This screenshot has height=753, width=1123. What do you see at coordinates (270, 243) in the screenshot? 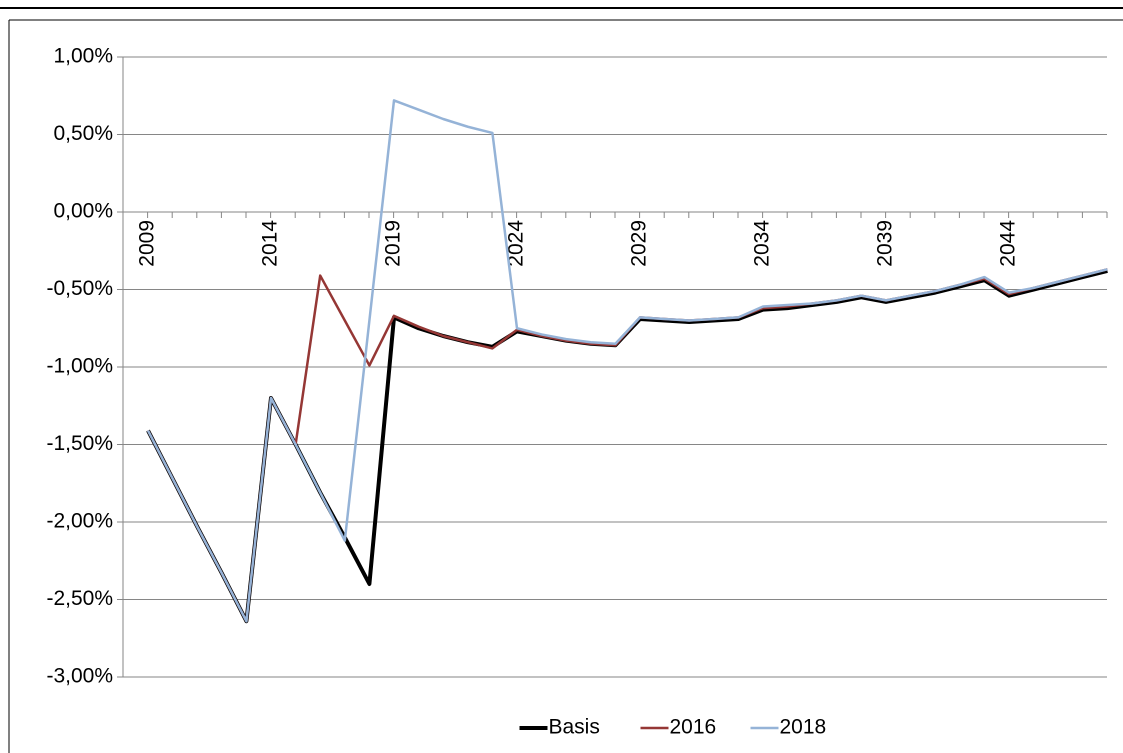
I see `x-tick-label: 2014` at bounding box center [270, 243].